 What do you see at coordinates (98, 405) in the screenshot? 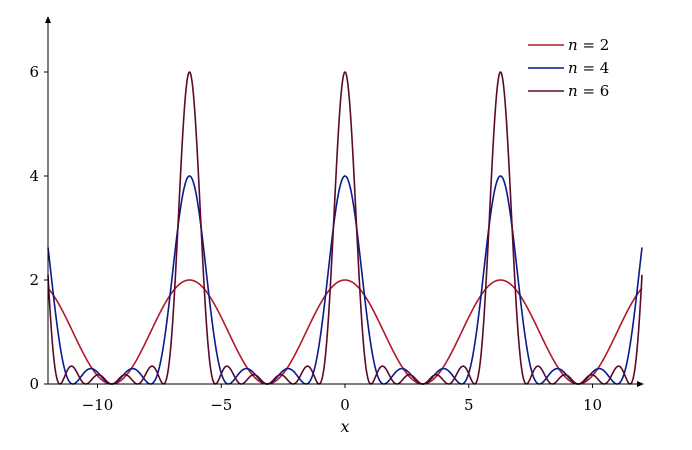
I see `x-tick-label: −10` at bounding box center [98, 405].